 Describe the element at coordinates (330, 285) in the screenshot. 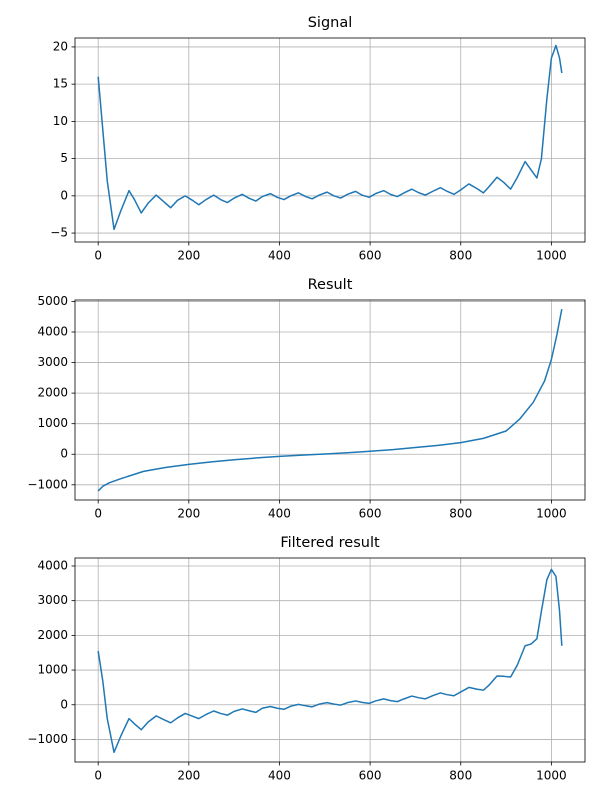

I see `chart-title: Result` at that location.